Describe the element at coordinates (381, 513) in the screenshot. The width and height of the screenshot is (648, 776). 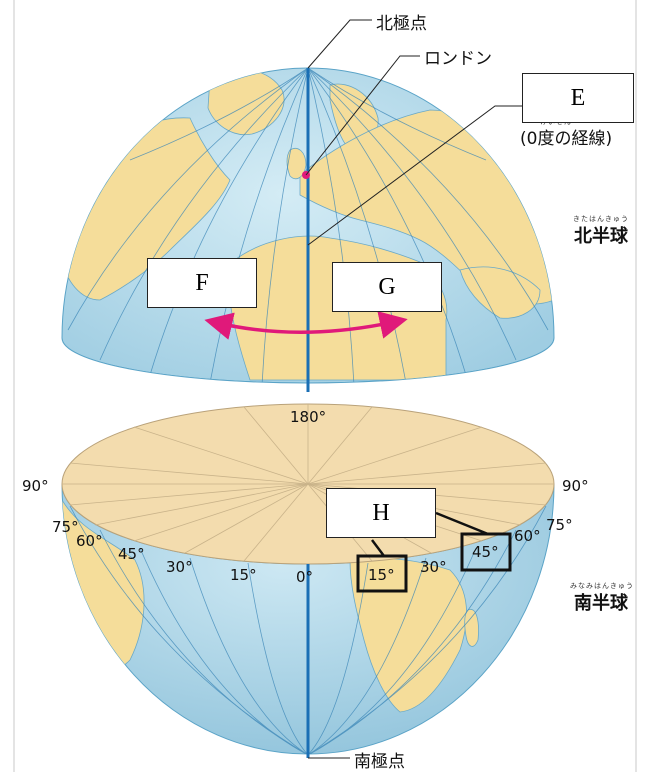
I see `box-h: H` at that location.